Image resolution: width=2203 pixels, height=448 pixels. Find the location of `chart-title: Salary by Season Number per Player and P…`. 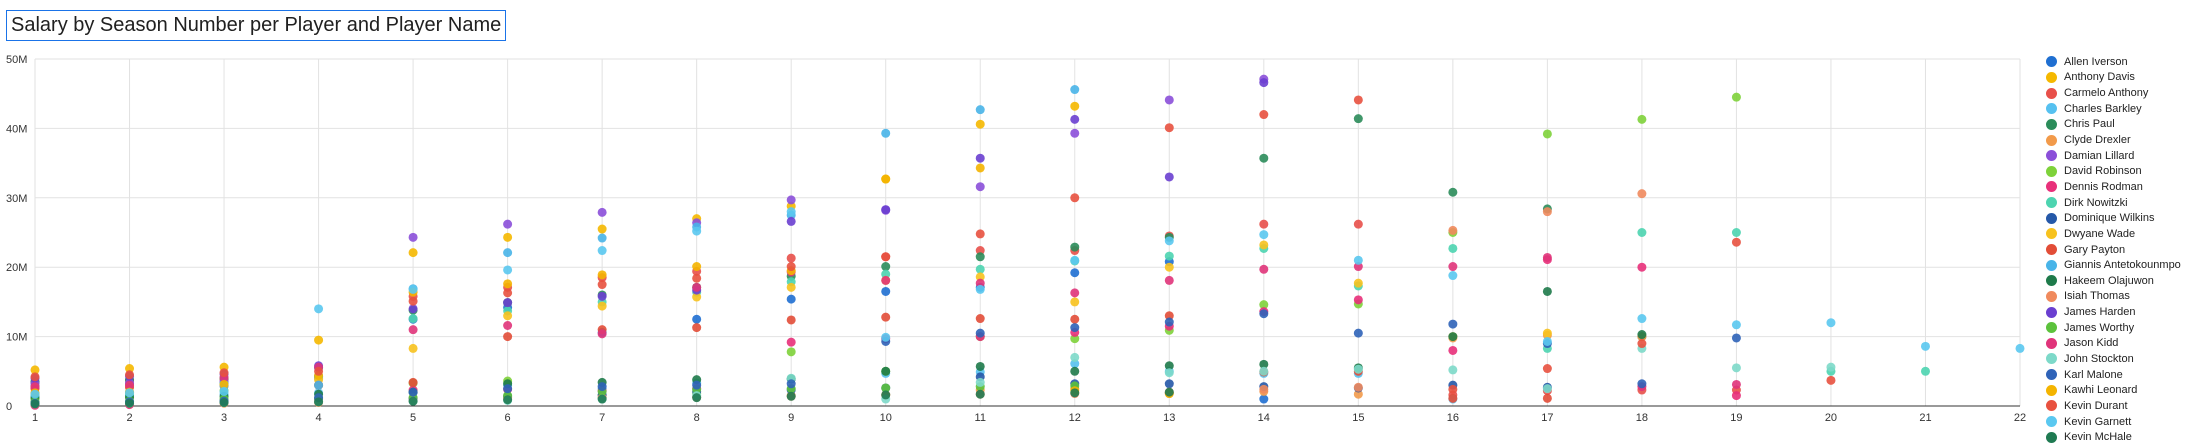

chart-title: Salary by Season Number per Player and P… is located at coordinates (256, 25).